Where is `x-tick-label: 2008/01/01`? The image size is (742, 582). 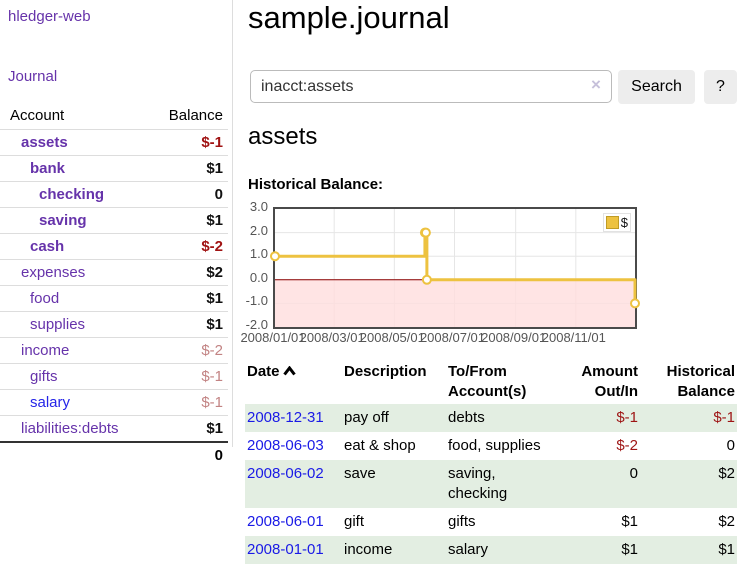
x-tick-label: 2008/01/01 is located at coordinates (273, 337).